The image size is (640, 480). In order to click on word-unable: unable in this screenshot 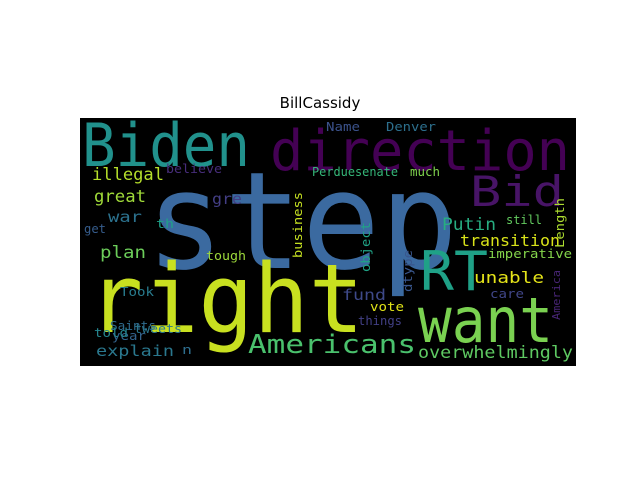, I will do `click(509, 277)`.